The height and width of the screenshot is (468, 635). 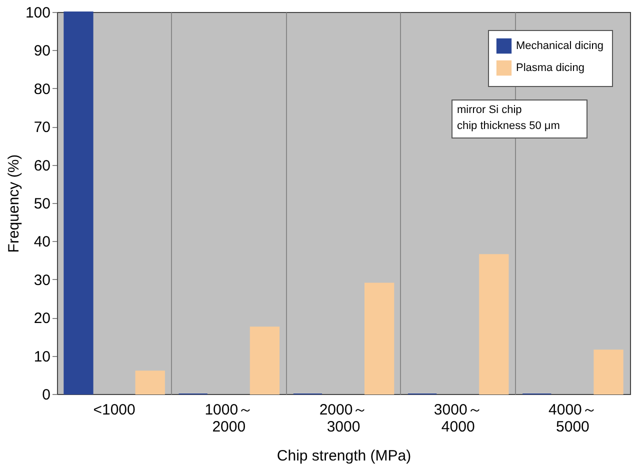 What do you see at coordinates (458, 419) in the screenshot?
I see `x-tick-label: 3000～4000` at bounding box center [458, 419].